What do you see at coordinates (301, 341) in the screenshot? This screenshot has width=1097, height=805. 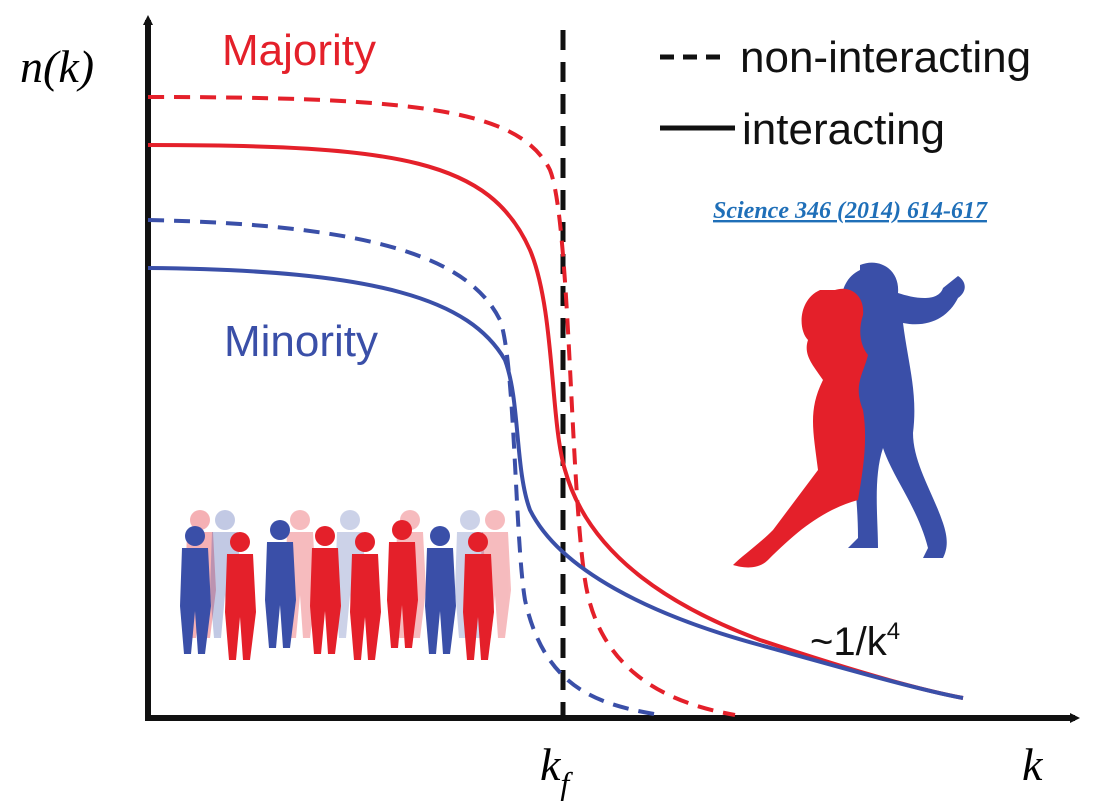 I see `minority-label: Minority` at bounding box center [301, 341].